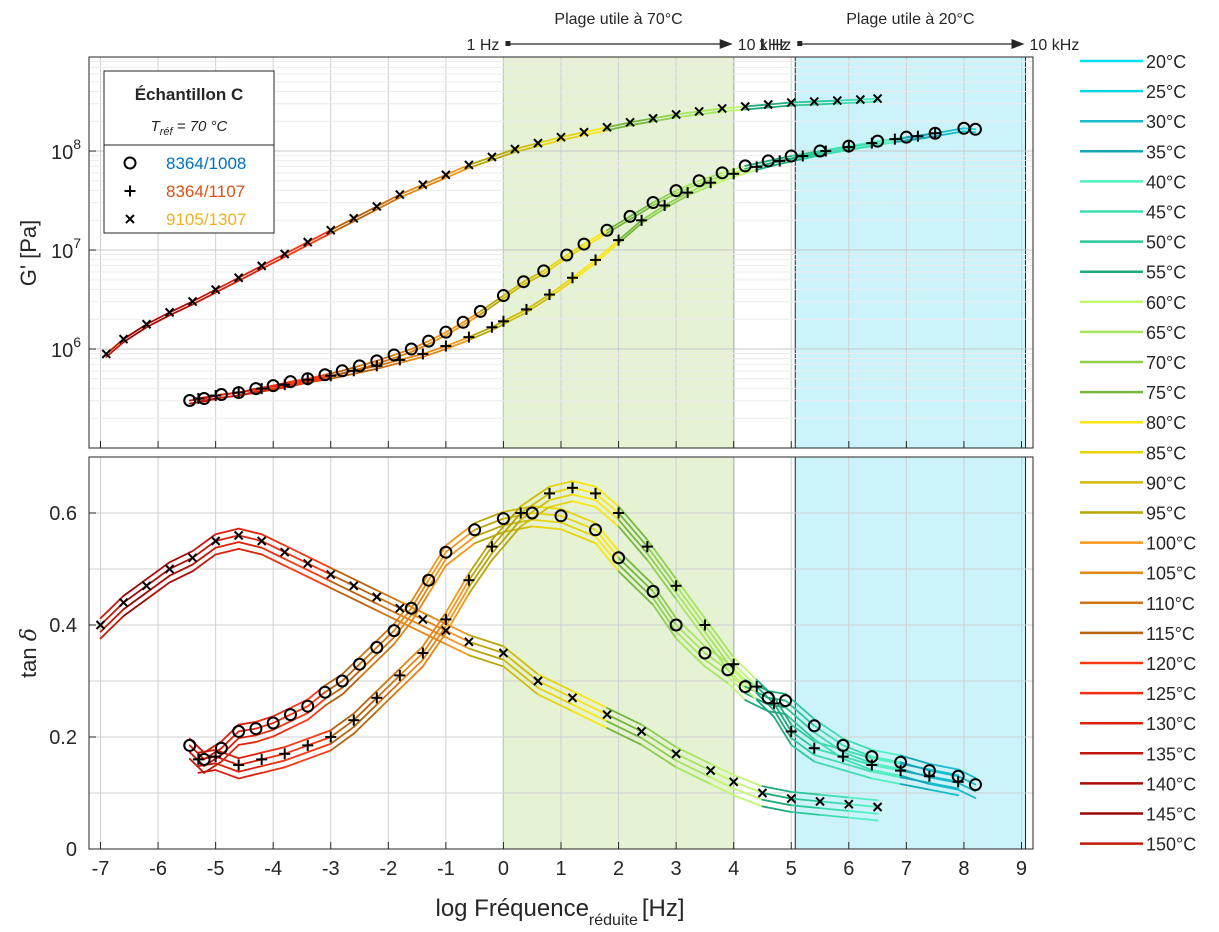  I want to click on legend-series-name: 8364/1008, so click(206, 163).